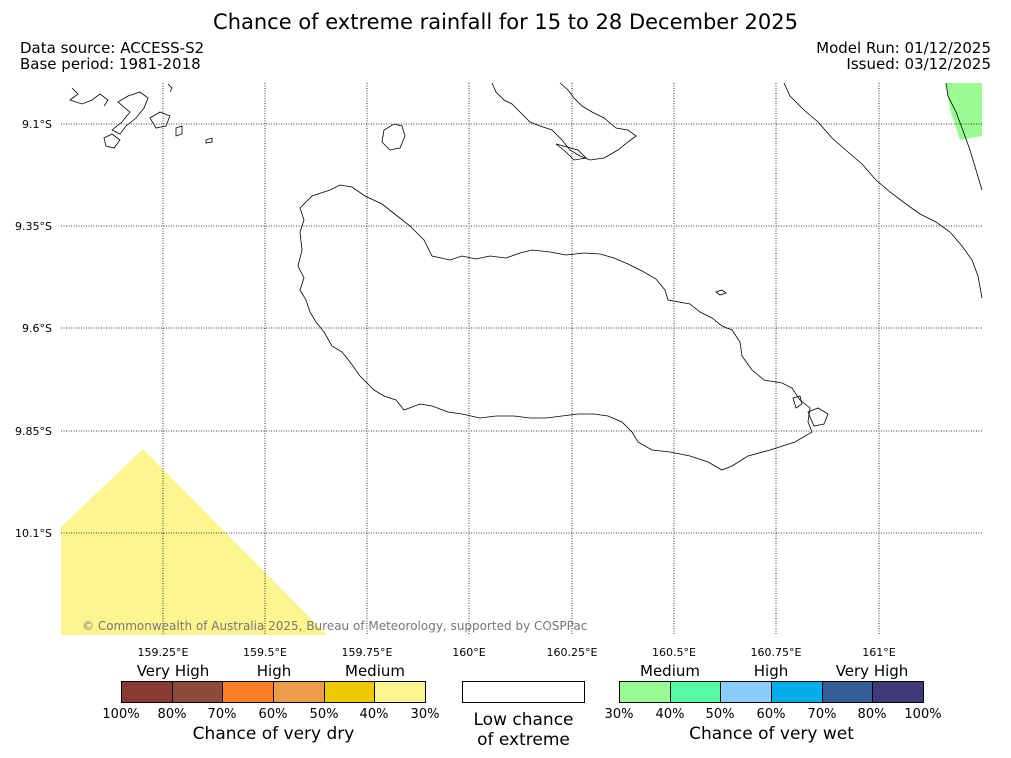 Image resolution: width=1011 pixels, height=758 pixels. Describe the element at coordinates (172, 714) in the screenshot. I see `dry-tick: 80%` at that location.